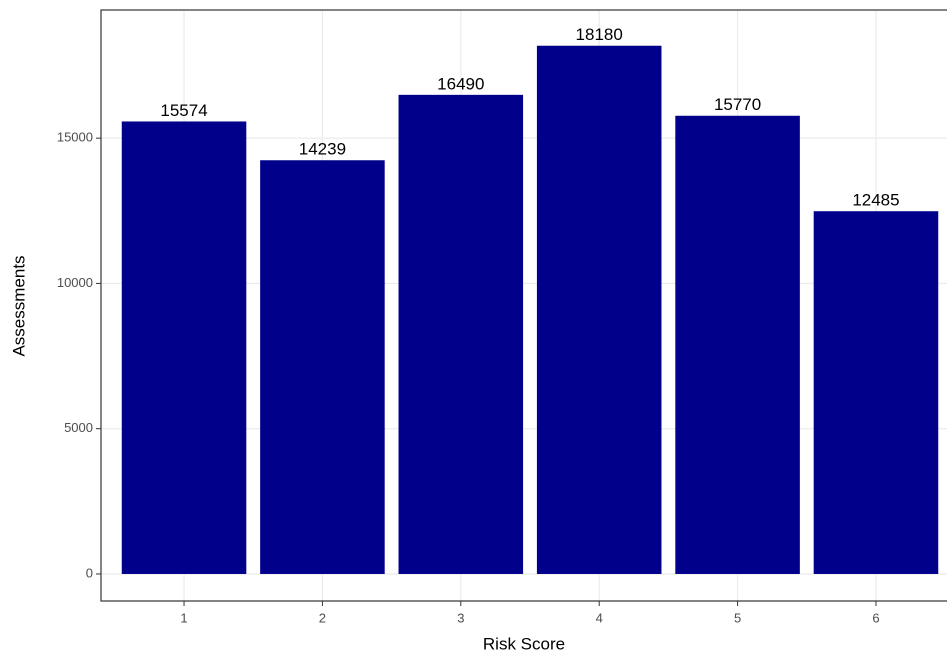 This screenshot has height=658, width=947. What do you see at coordinates (322, 617) in the screenshot?
I see `x-tick-label: 2` at bounding box center [322, 617].